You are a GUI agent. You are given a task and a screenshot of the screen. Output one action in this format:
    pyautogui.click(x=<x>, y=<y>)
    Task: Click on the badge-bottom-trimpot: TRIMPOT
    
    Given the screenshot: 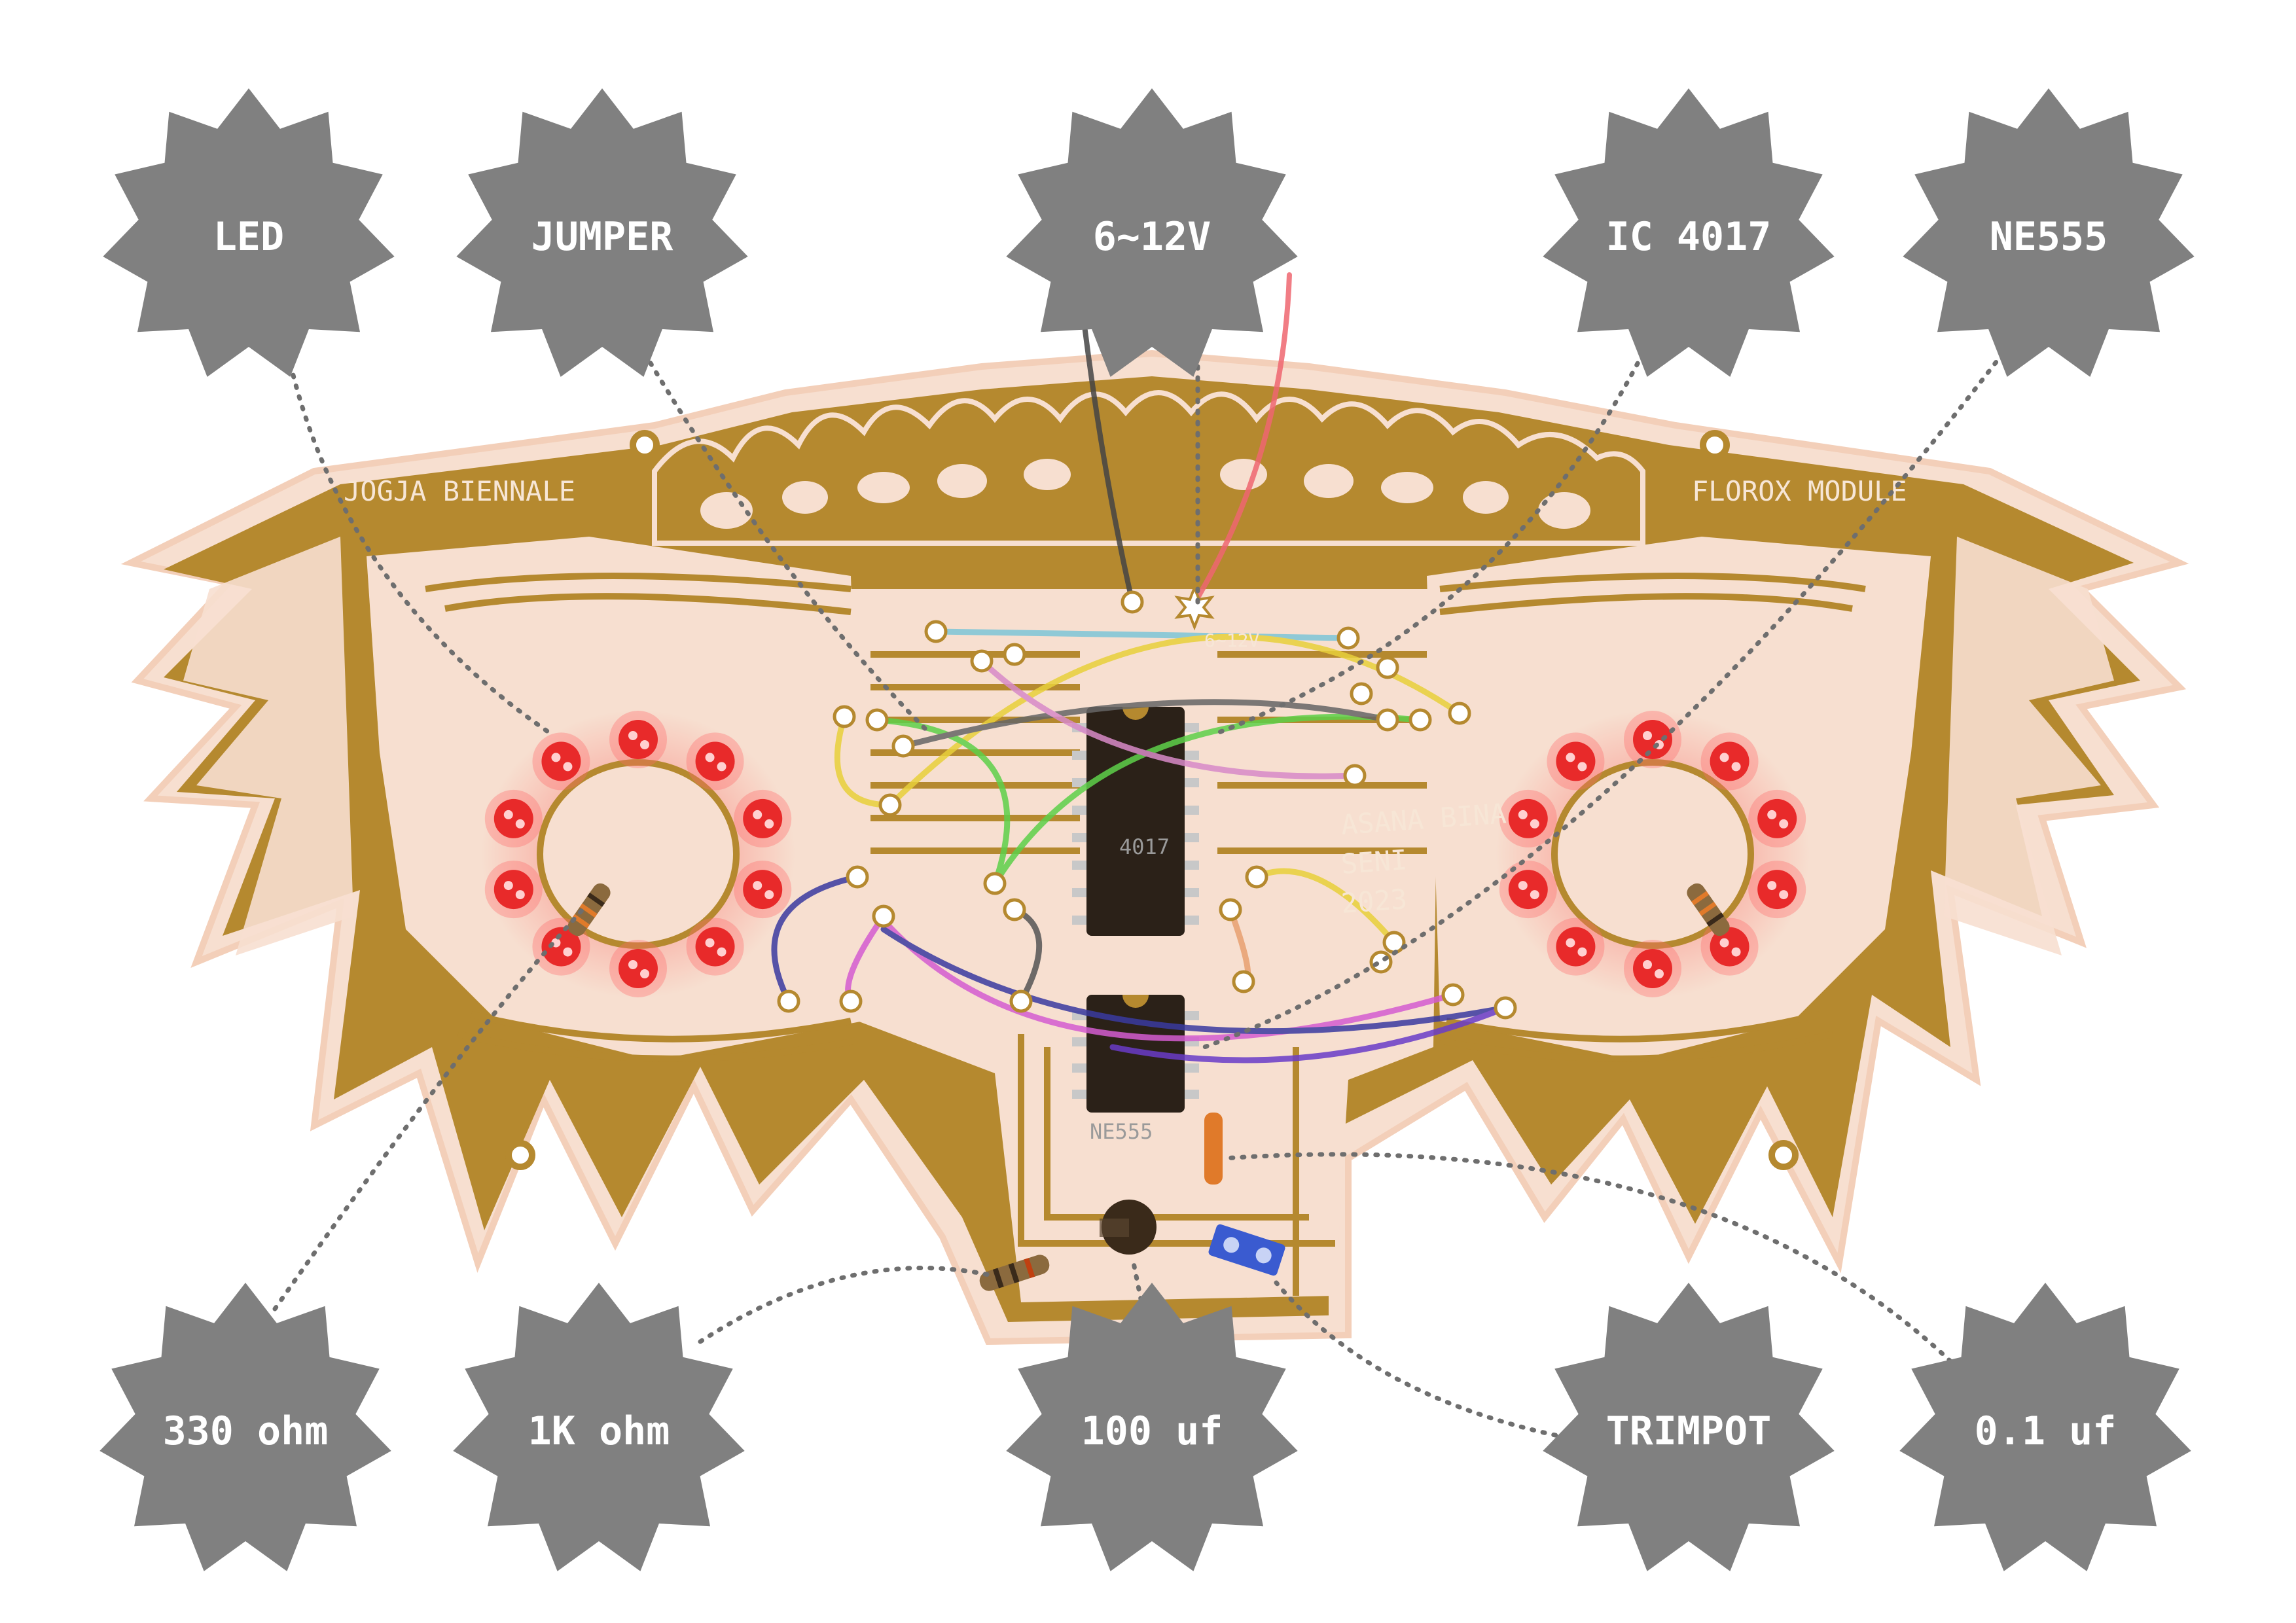 What is the action you would take?
    pyautogui.click(x=1689, y=1427)
    